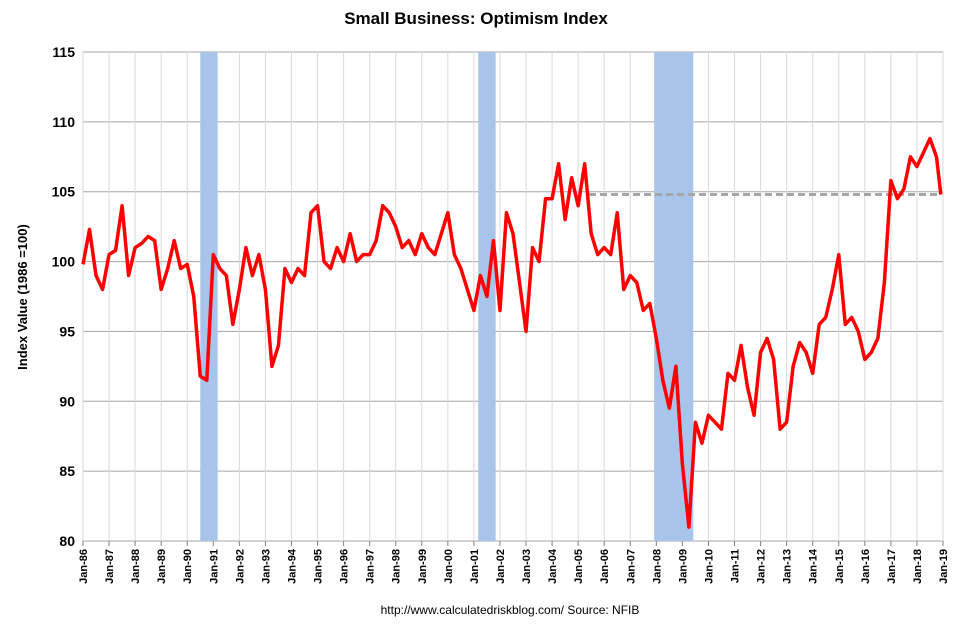 The image size is (953, 630). Describe the element at coordinates (240, 566) in the screenshot. I see `x-tick-label: Jan-92` at that location.